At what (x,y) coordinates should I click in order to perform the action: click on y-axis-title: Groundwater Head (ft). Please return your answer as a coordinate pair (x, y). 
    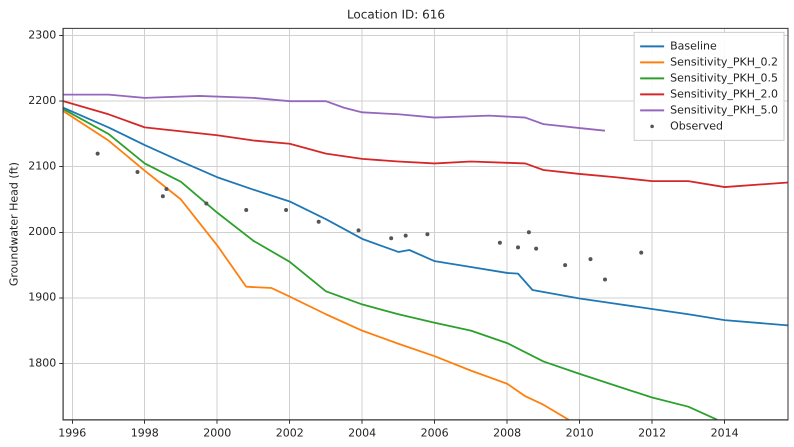
    Looking at the image, I should click on (13, 224).